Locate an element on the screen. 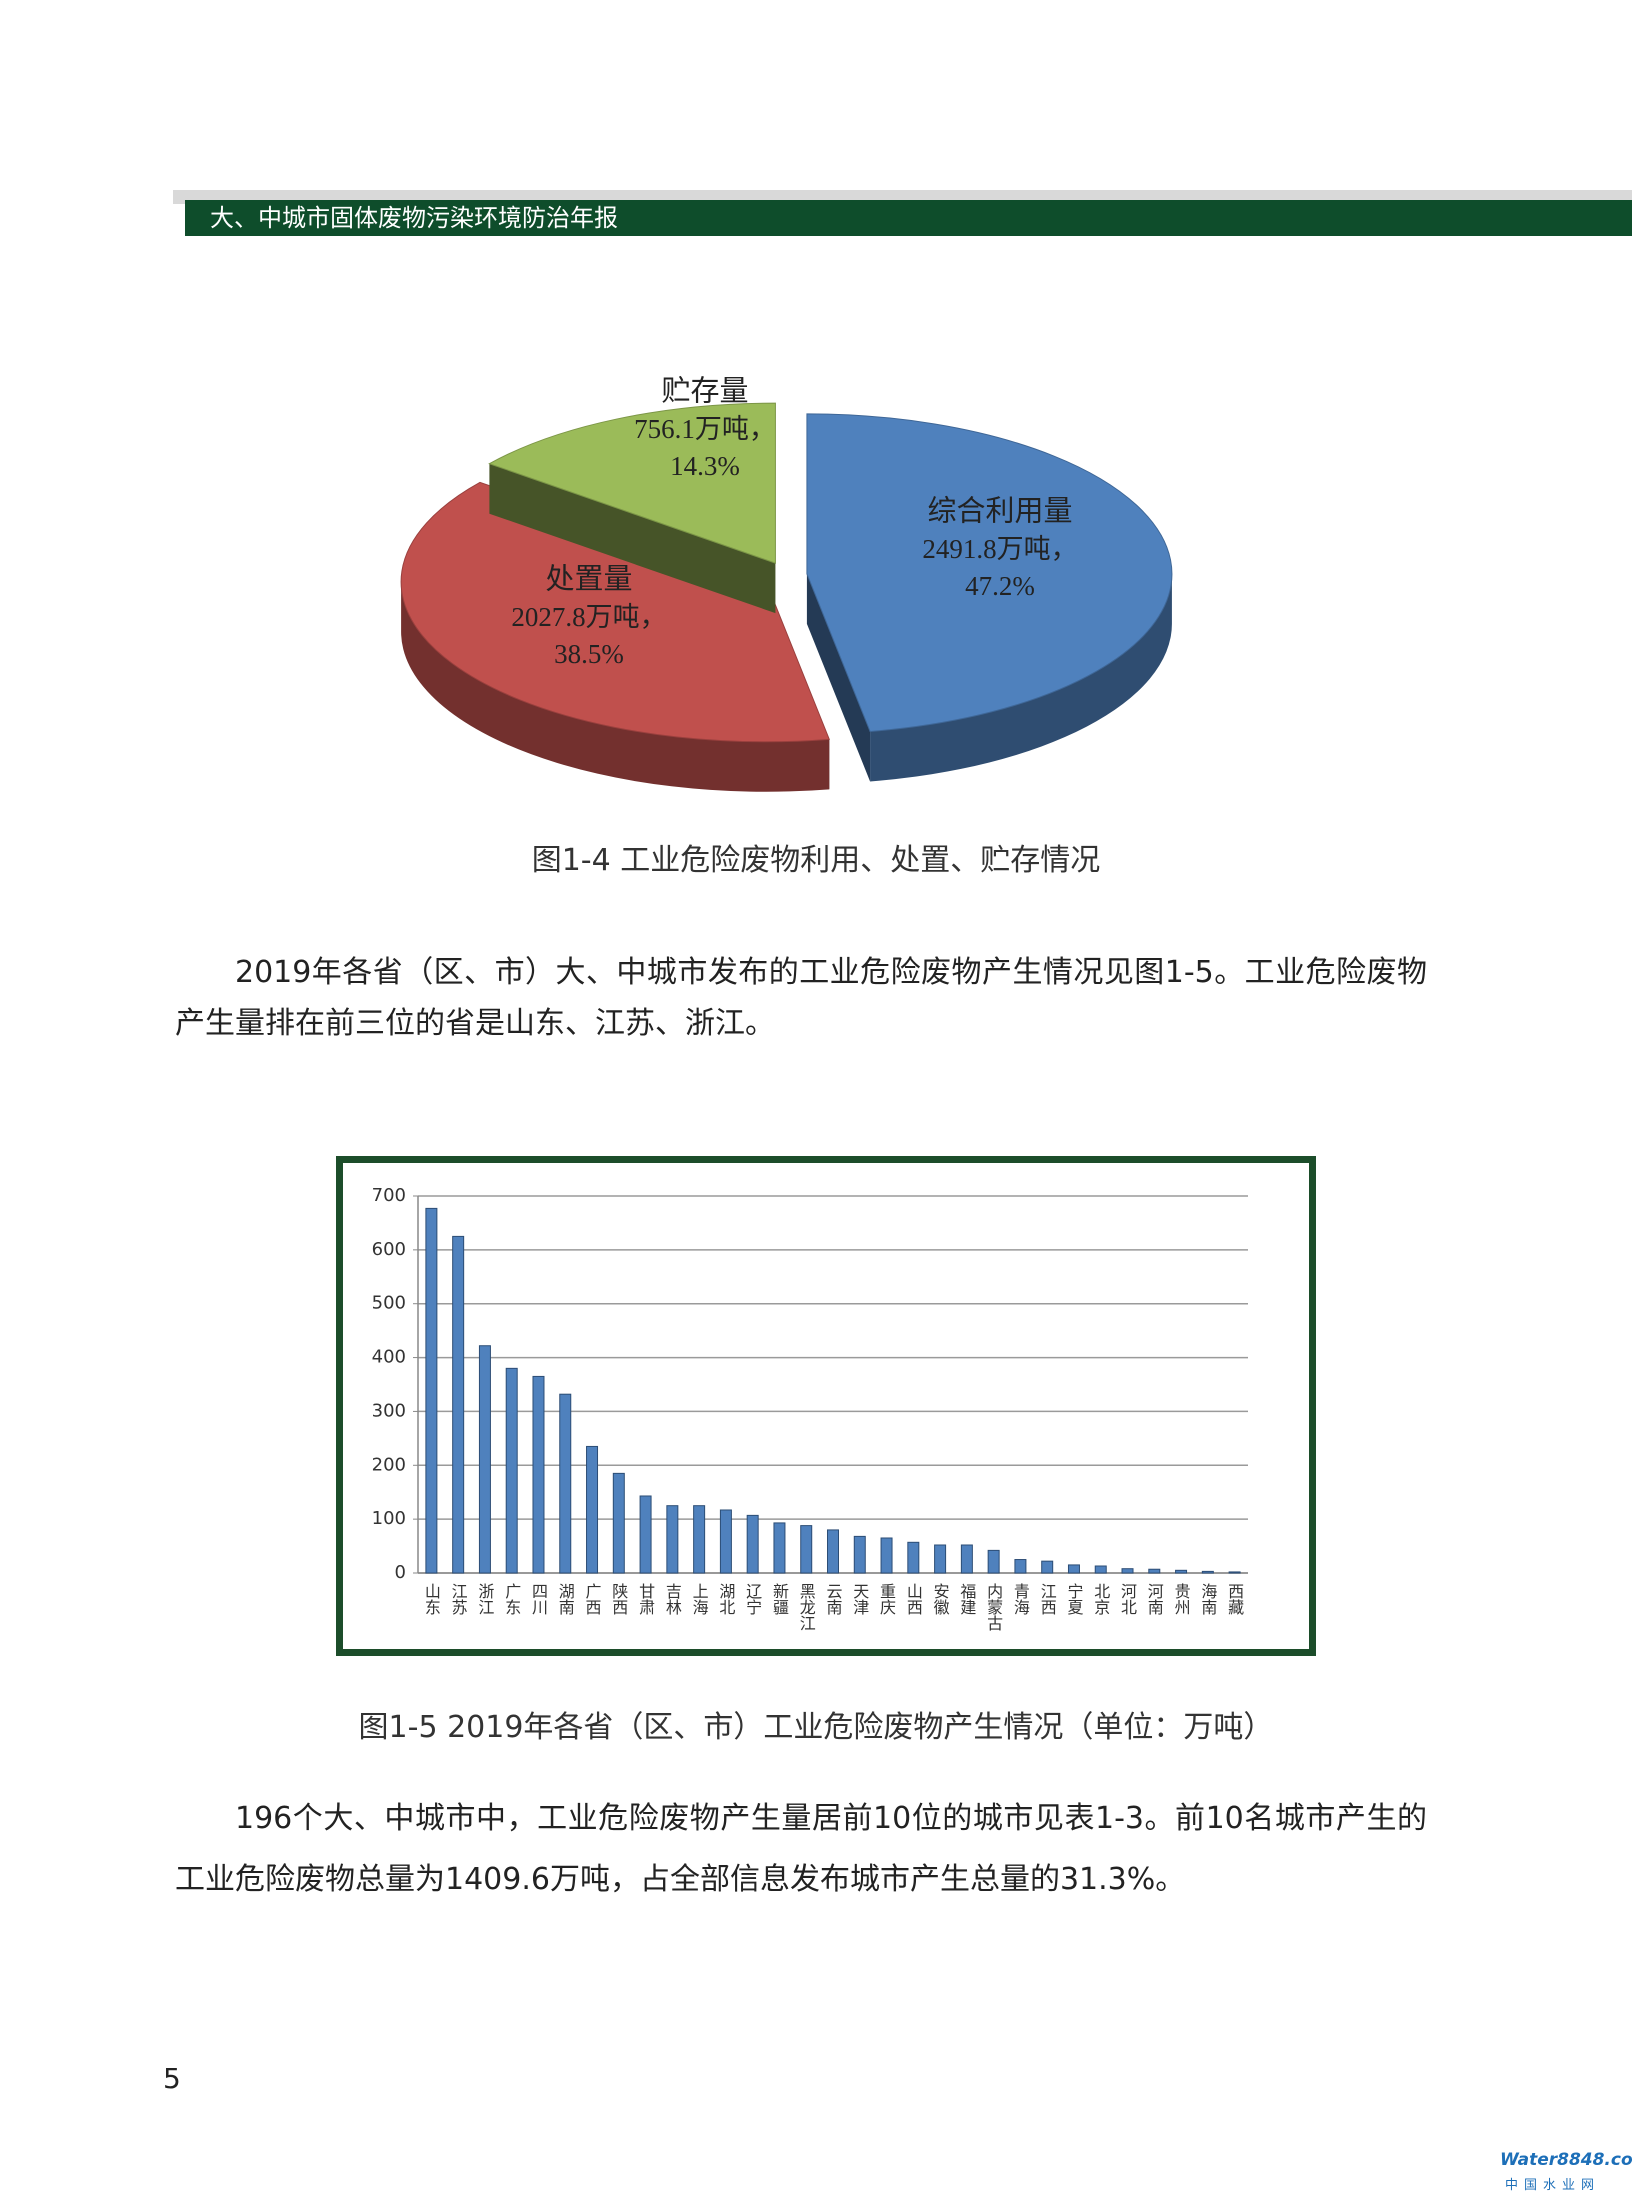 The height and width of the screenshot is (2199, 1632). x-tick-label: 安徽 is located at coordinates (940, 1599).